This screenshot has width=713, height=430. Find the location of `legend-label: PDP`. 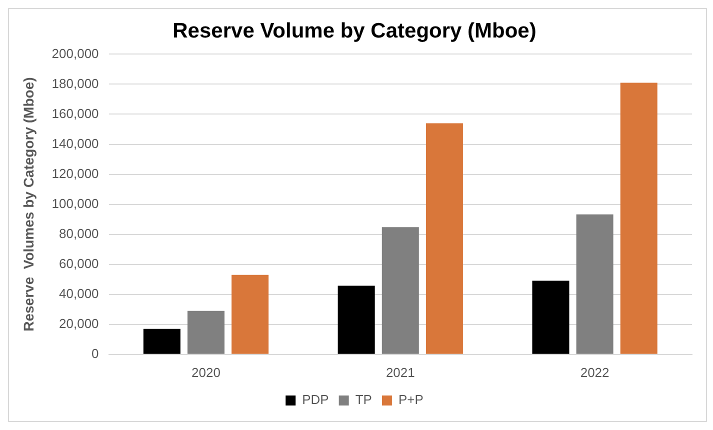

legend-label: PDP is located at coordinates (315, 400).